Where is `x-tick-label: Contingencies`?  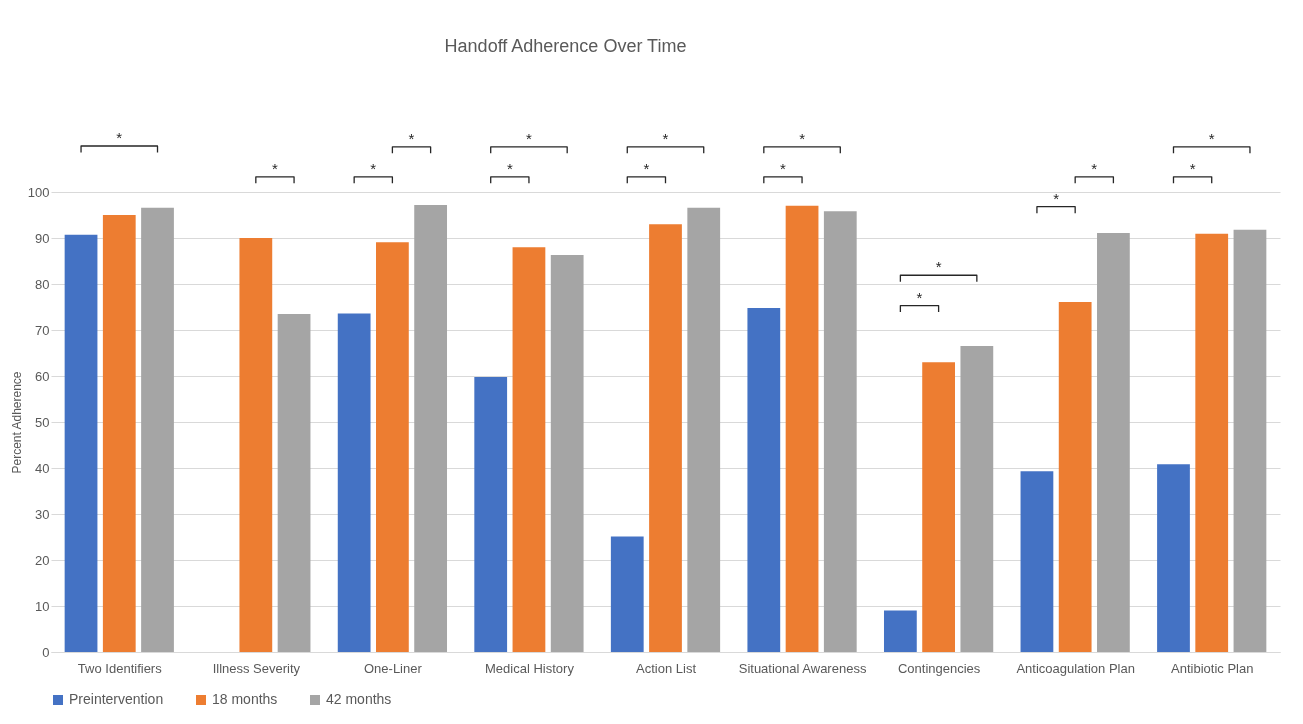 x-tick-label: Contingencies is located at coordinates (939, 668).